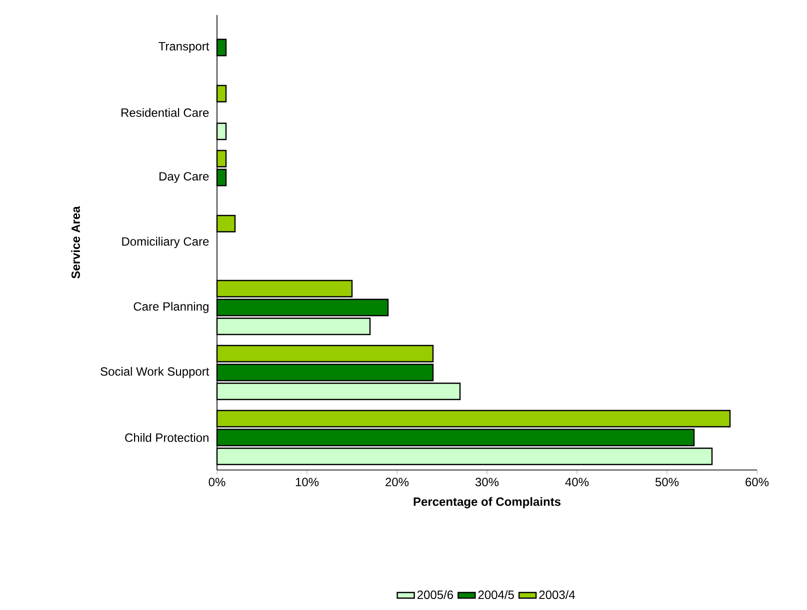 The height and width of the screenshot is (610, 807). What do you see at coordinates (171, 308) in the screenshot?
I see `y-tick-label: Care Planning` at bounding box center [171, 308].